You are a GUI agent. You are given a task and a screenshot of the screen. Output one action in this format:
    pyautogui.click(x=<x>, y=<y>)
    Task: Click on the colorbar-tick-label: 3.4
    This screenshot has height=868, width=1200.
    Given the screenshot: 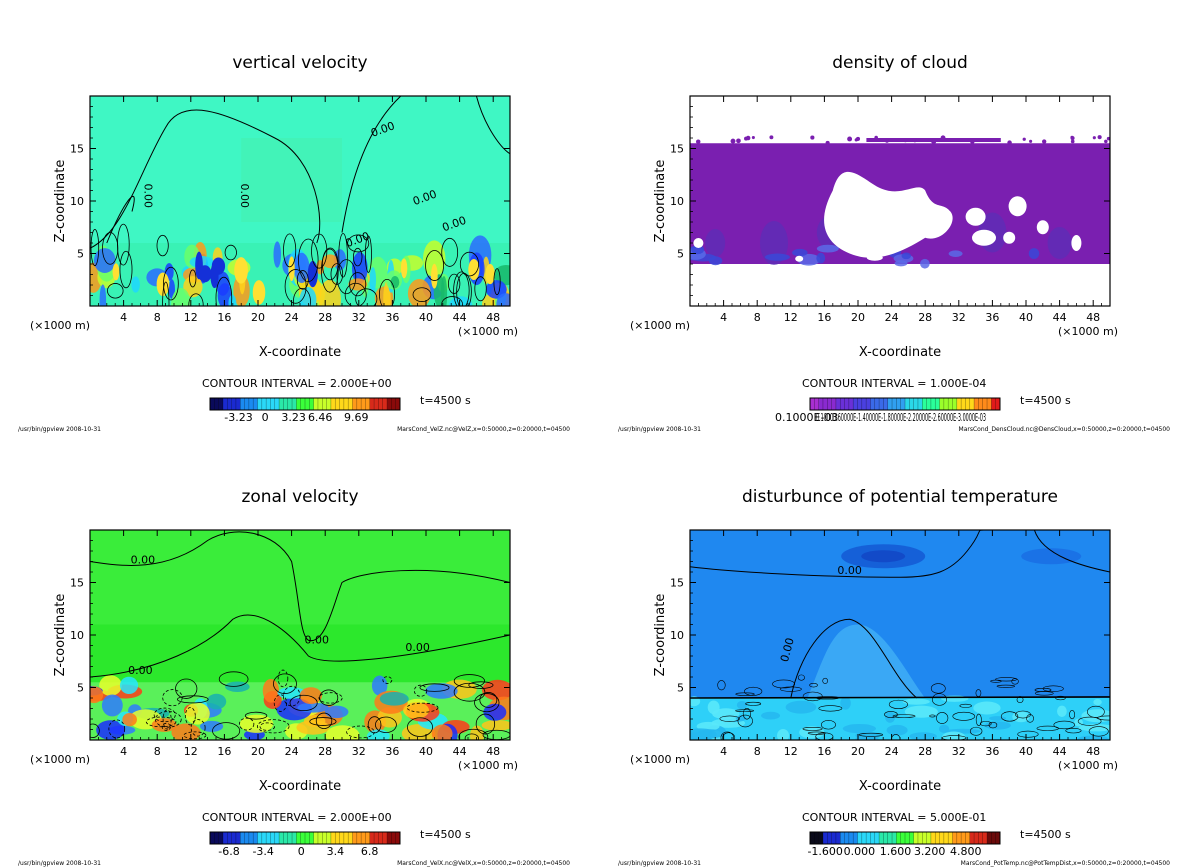 What is the action you would take?
    pyautogui.click(x=336, y=851)
    